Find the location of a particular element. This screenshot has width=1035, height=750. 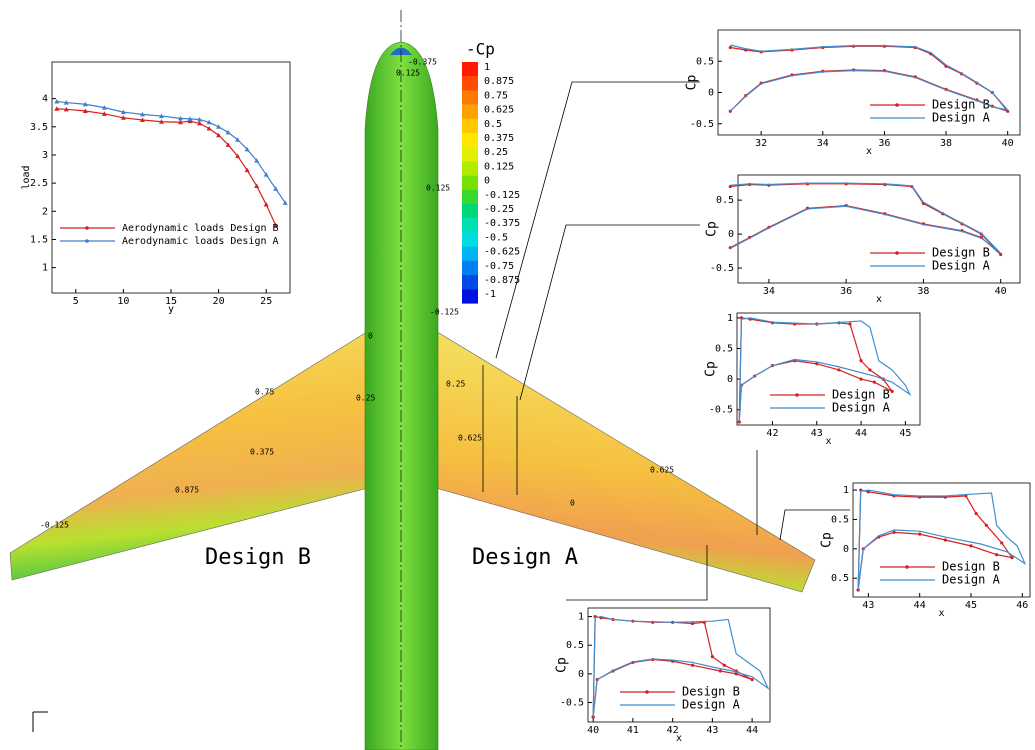

x-tick-label: 15 is located at coordinates (171, 301).